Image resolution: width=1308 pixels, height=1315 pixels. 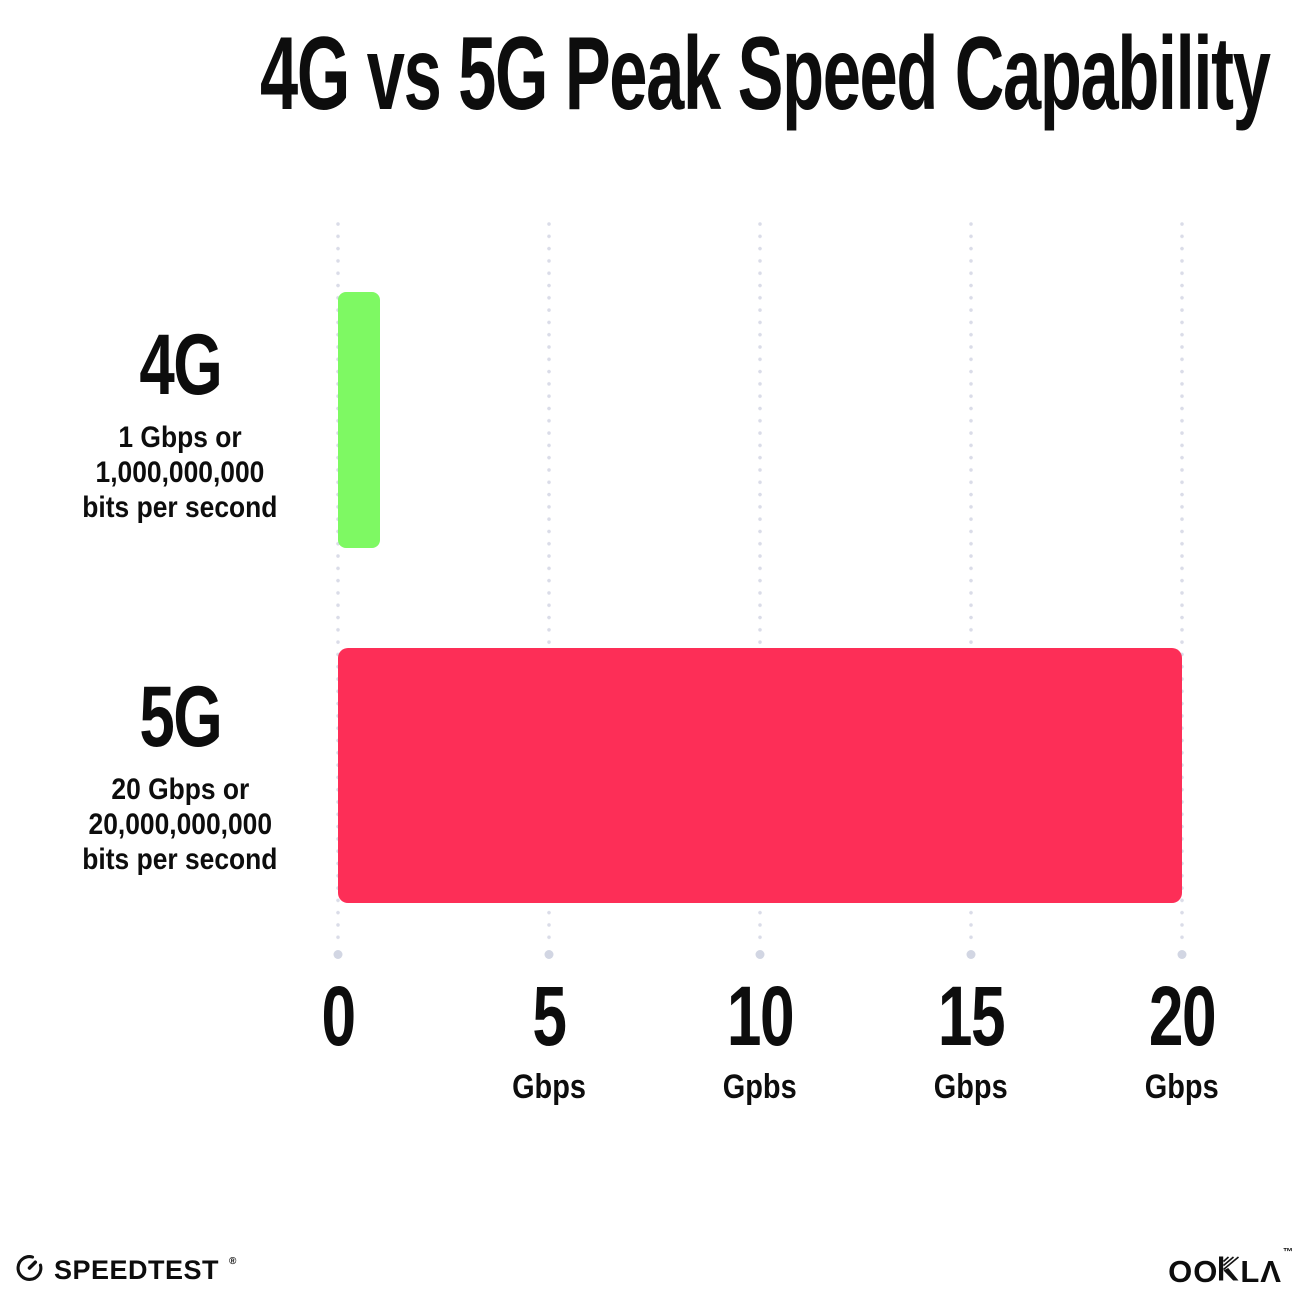 I want to click on bar-4g, so click(x=359, y=420).